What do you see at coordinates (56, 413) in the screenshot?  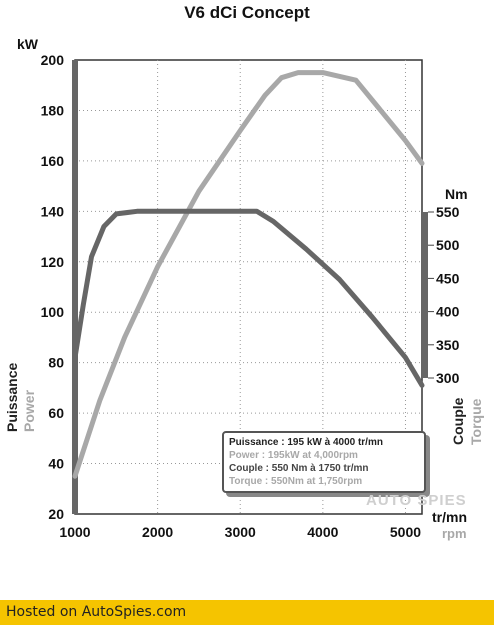 I see `y-left-tick-label: 60` at bounding box center [56, 413].